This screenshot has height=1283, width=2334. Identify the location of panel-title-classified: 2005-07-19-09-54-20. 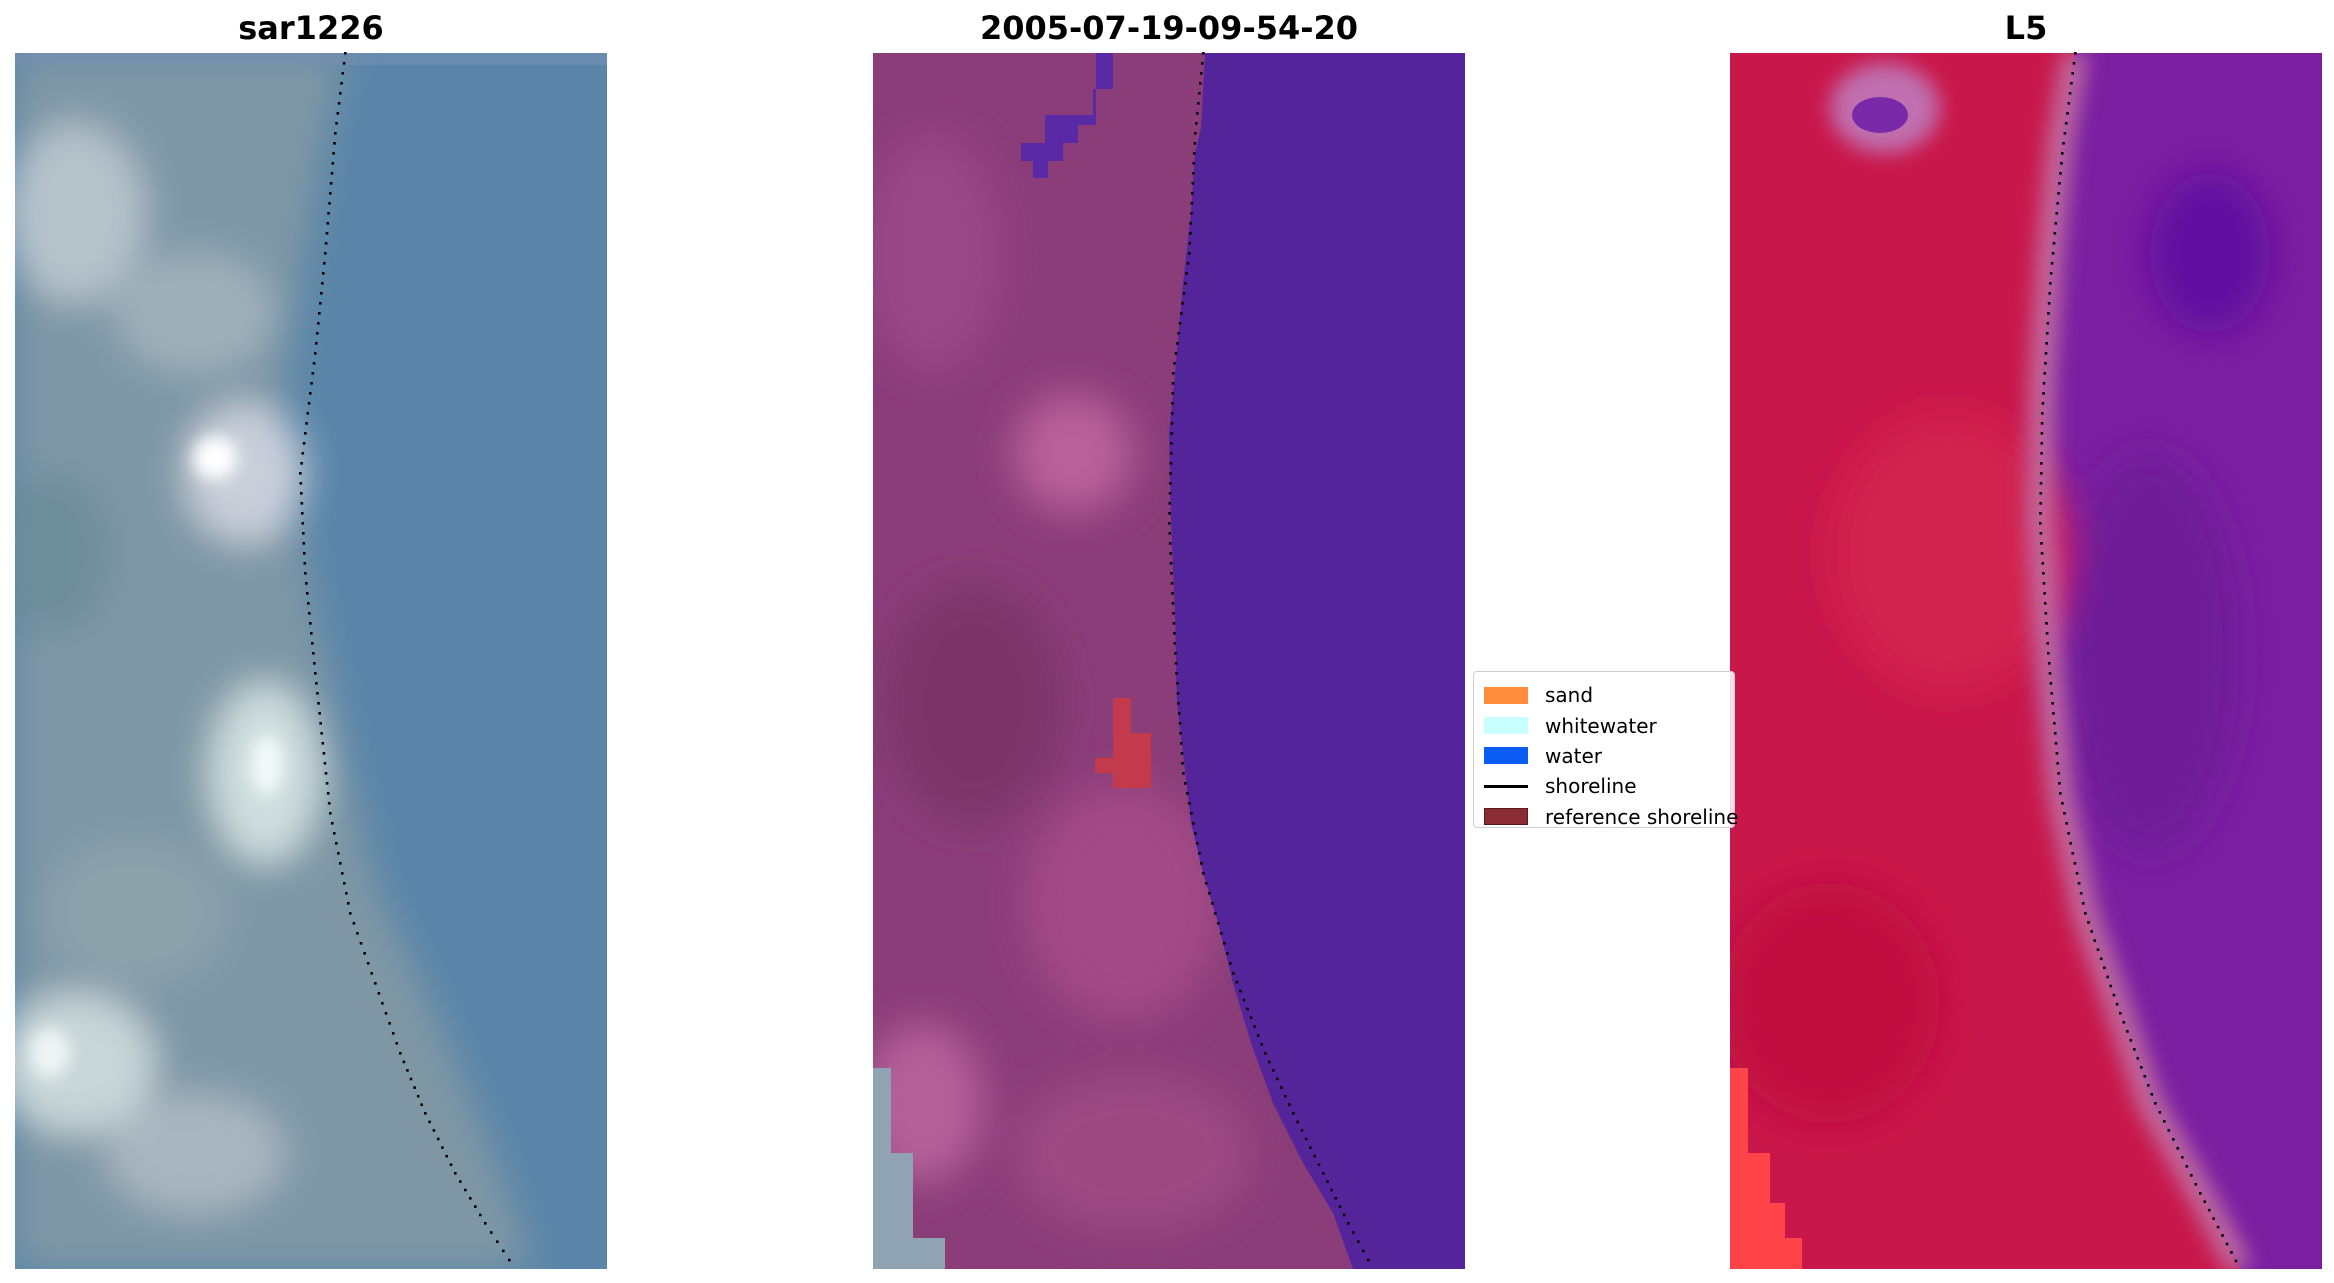
(1169, 28).